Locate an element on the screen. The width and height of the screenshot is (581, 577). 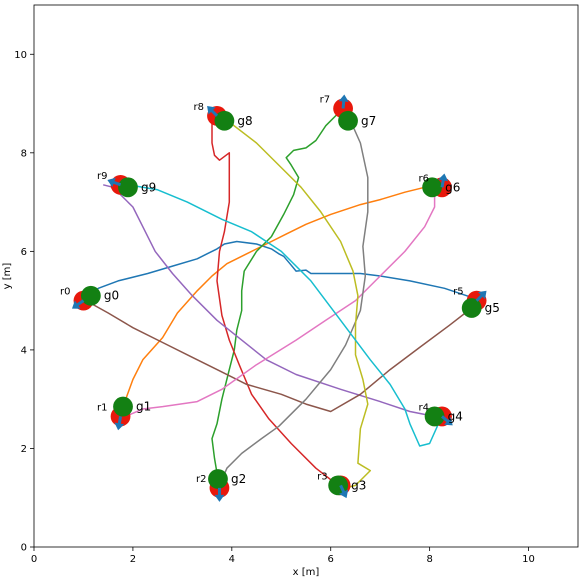
robot-label-2: r2 is located at coordinates (201, 479).